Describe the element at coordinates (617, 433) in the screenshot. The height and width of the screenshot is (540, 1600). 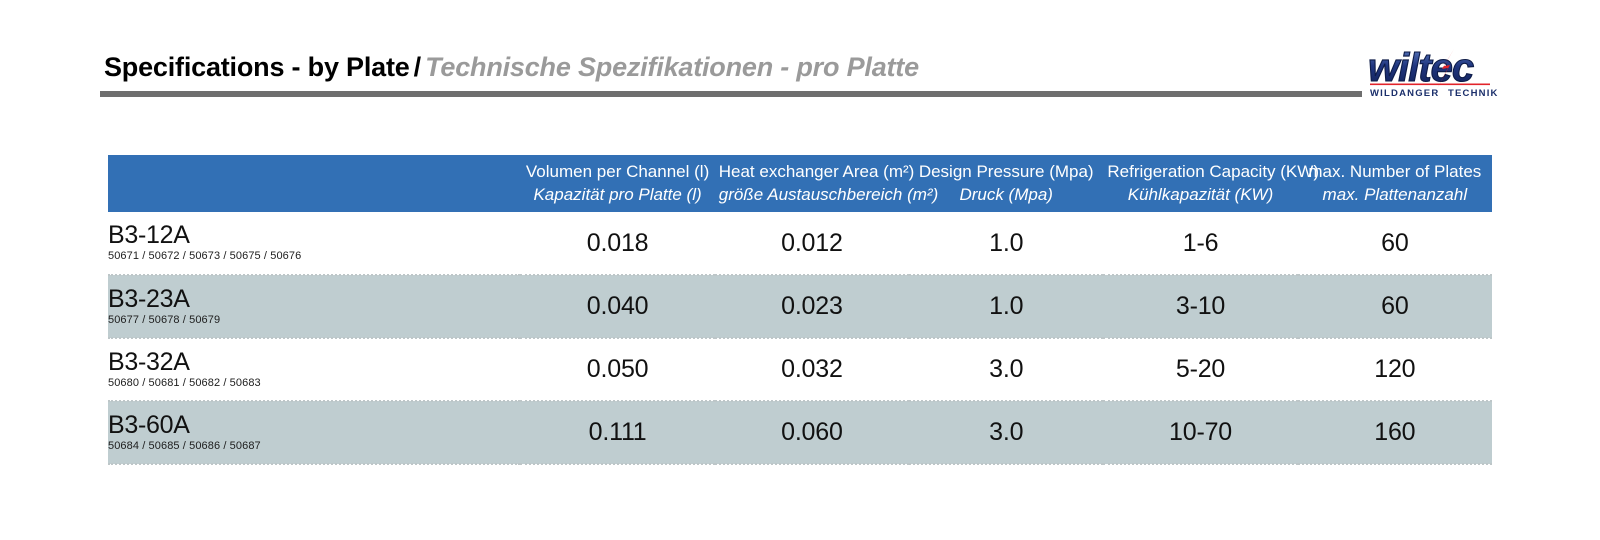
I see `cell-volume-per-channel: 0.111` at that location.